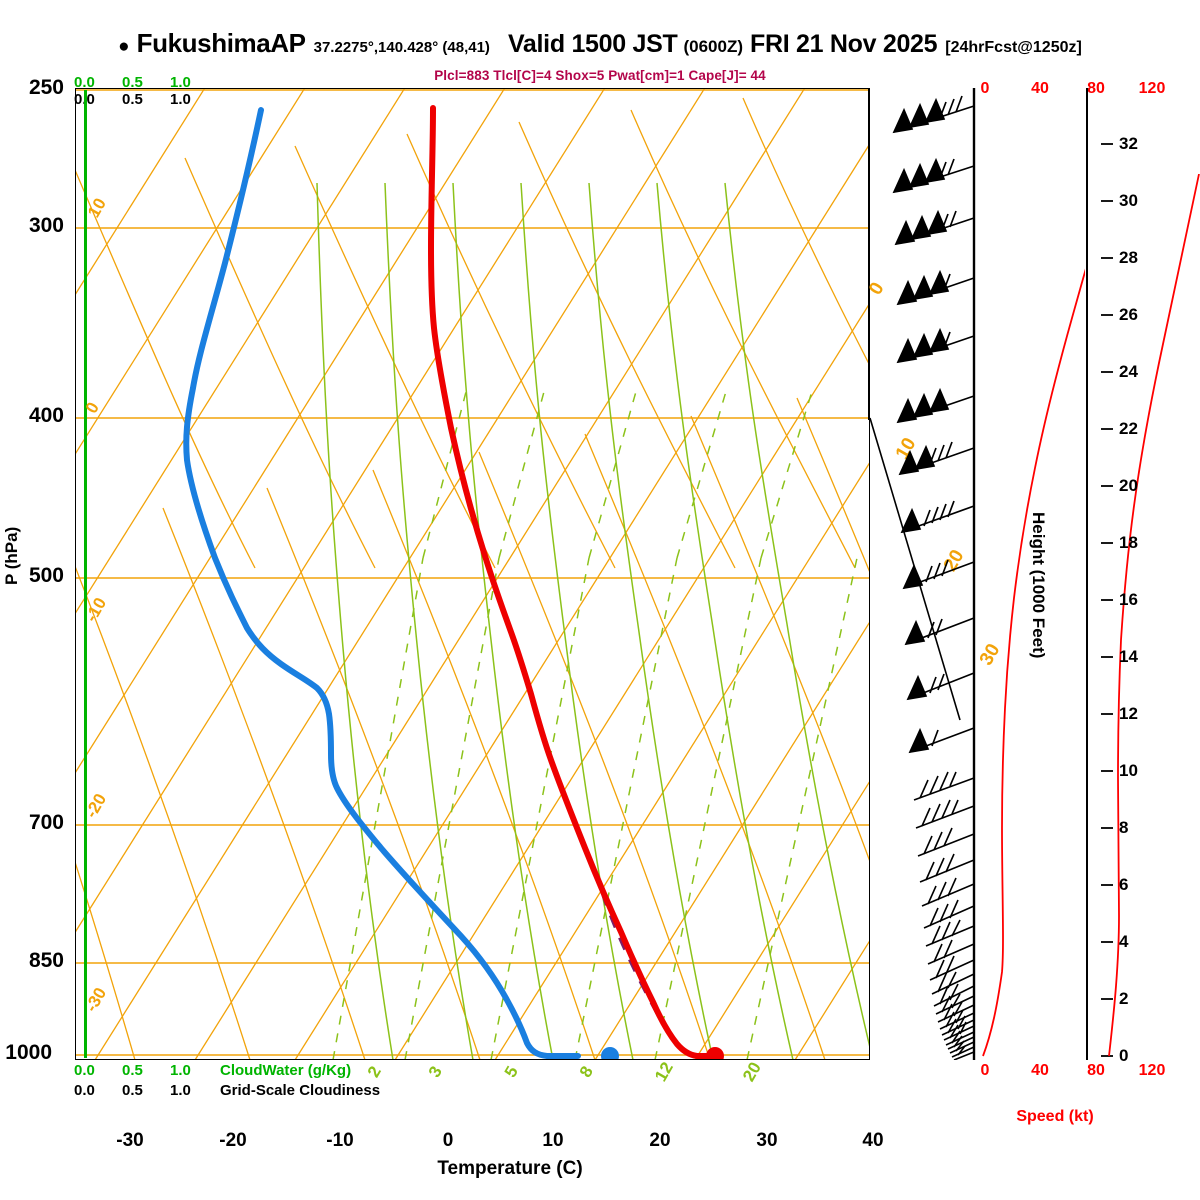 The height and width of the screenshot is (1200, 1200). I want to click on pressure-axis-title: P (hPa), so click(11, 555).